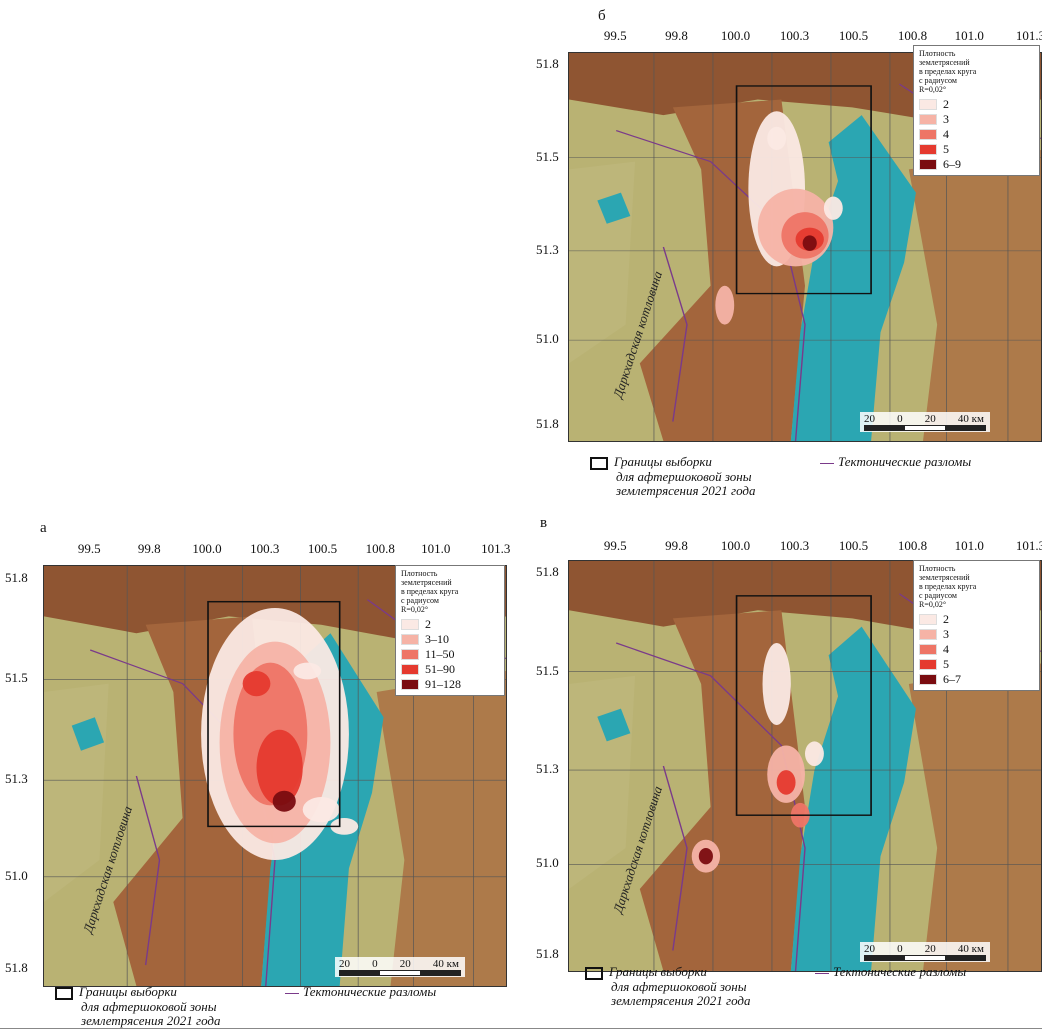  Describe the element at coordinates (976, 679) in the screenshot. I see `legend-entry: 6–7` at that location.